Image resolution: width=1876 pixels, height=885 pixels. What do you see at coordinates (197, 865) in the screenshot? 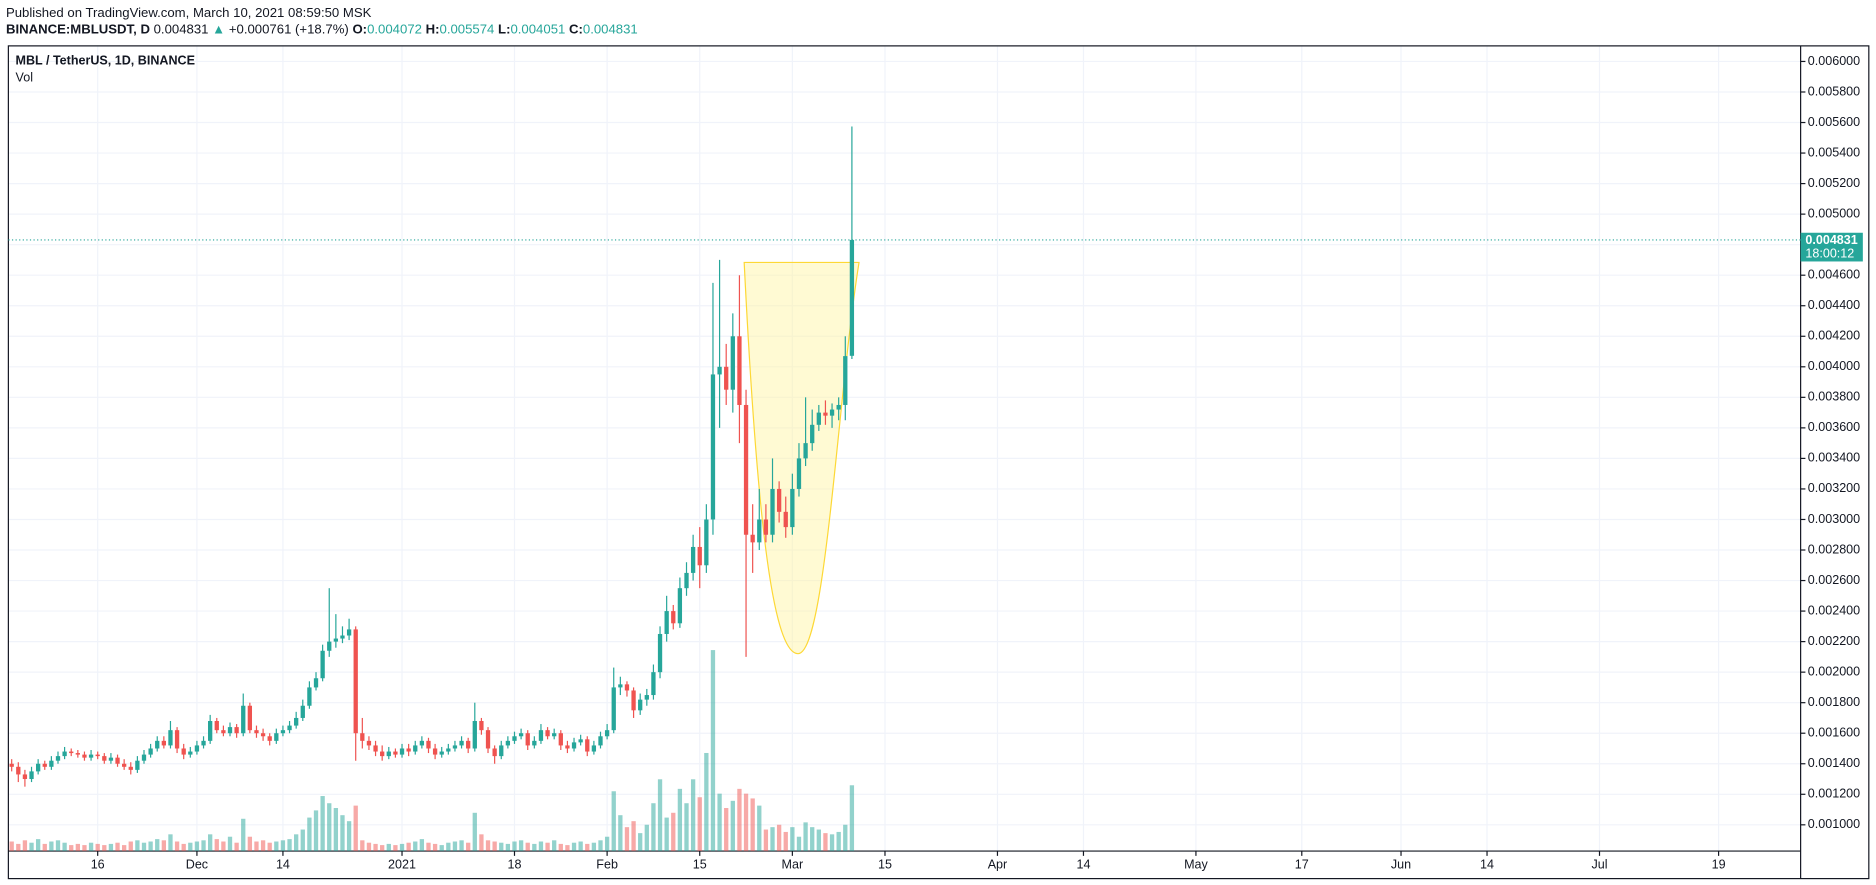
I see `x-tick-label: Dec` at bounding box center [197, 865].